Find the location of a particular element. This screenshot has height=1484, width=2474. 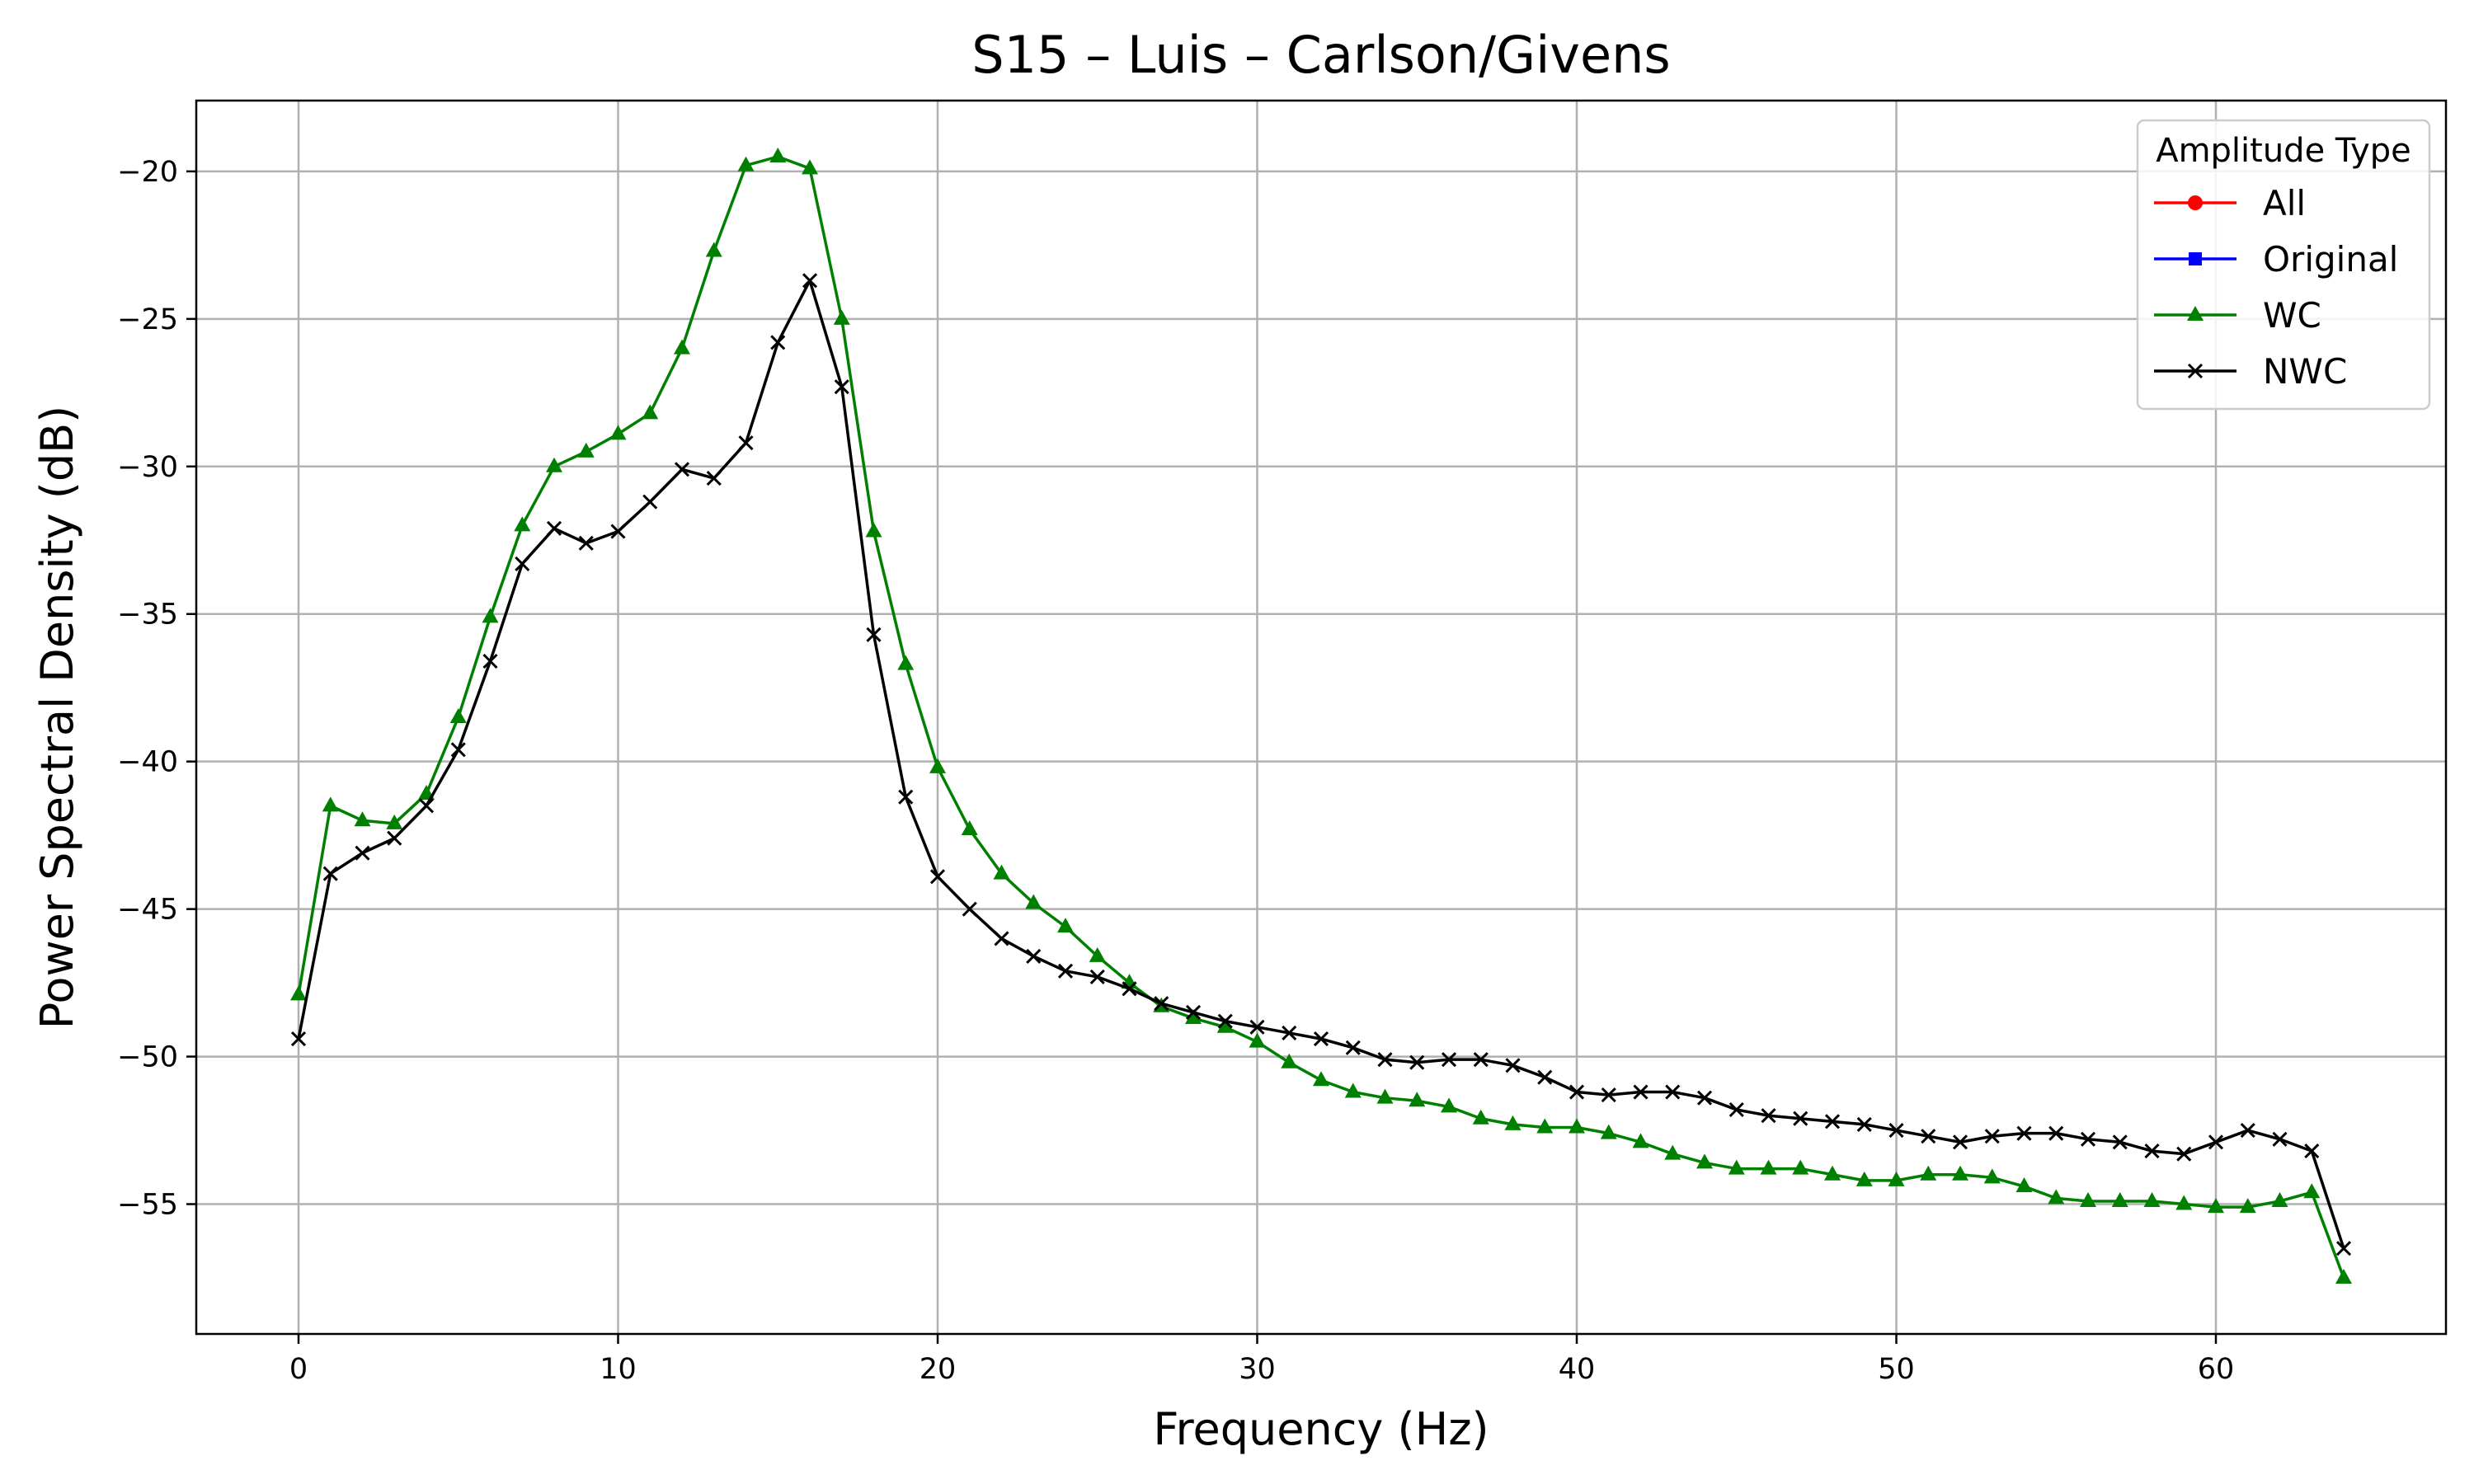

legend-label: Original is located at coordinates (2330, 259).